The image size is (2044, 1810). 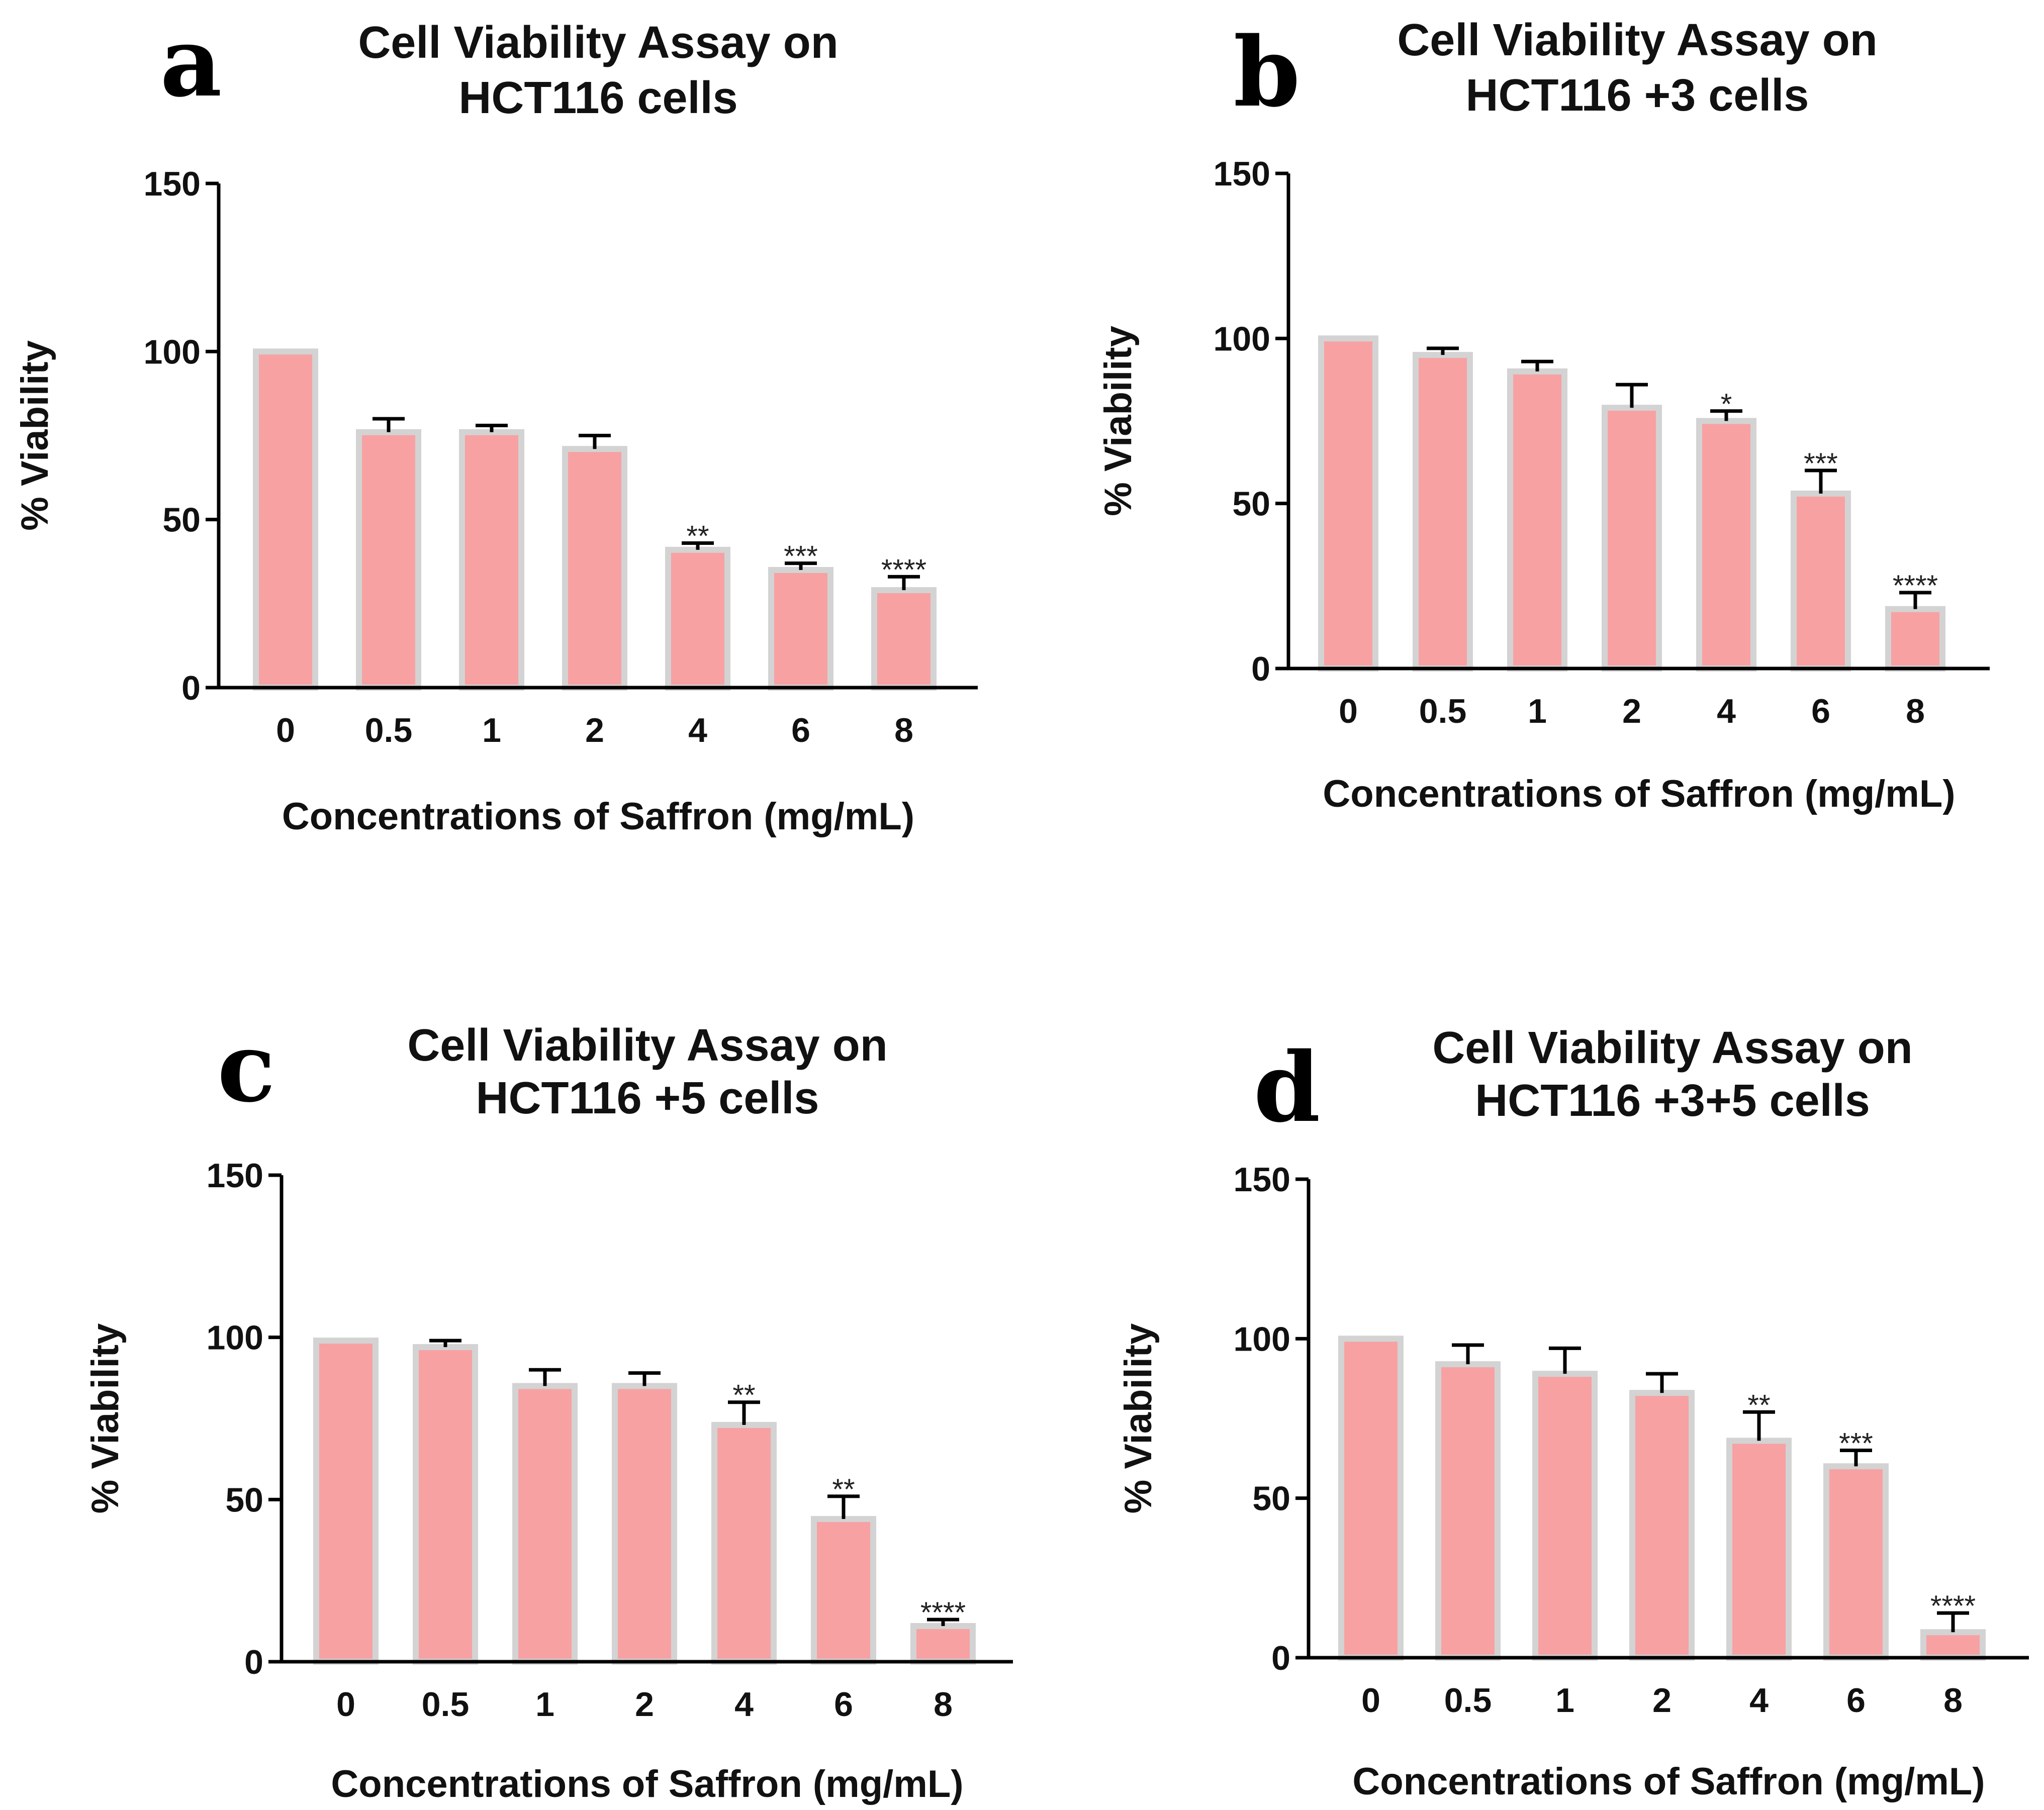 What do you see at coordinates (647, 1098) in the screenshot?
I see `chart-title-line: HCT116 +5 cells` at bounding box center [647, 1098].